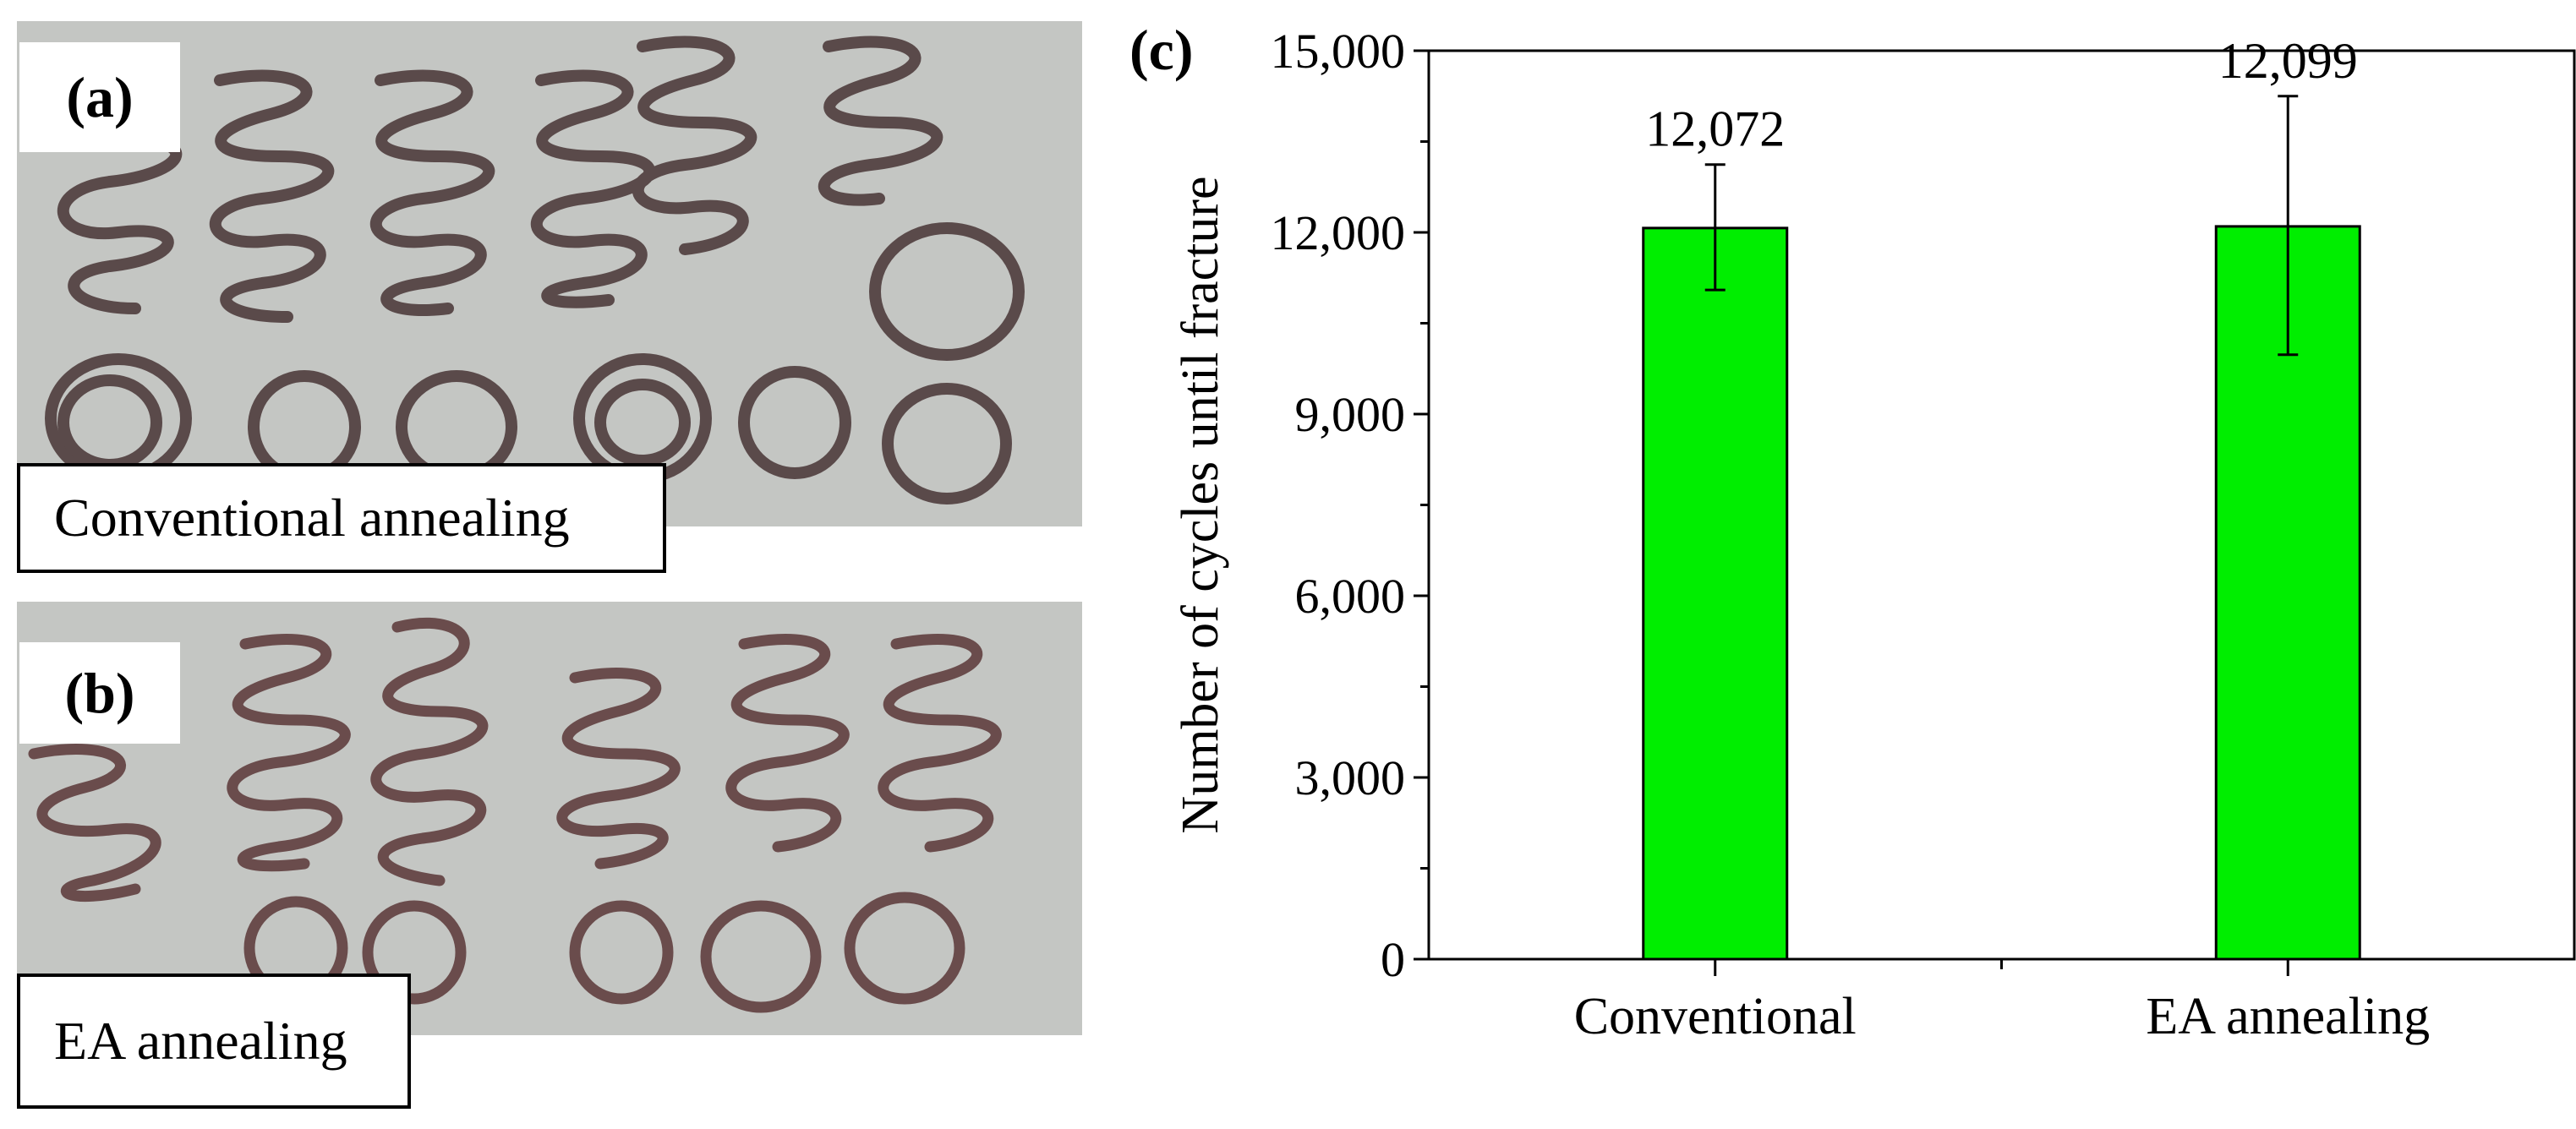 The image size is (2576, 1129). What do you see at coordinates (1715, 593) in the screenshot?
I see `bar` at bounding box center [1715, 593].